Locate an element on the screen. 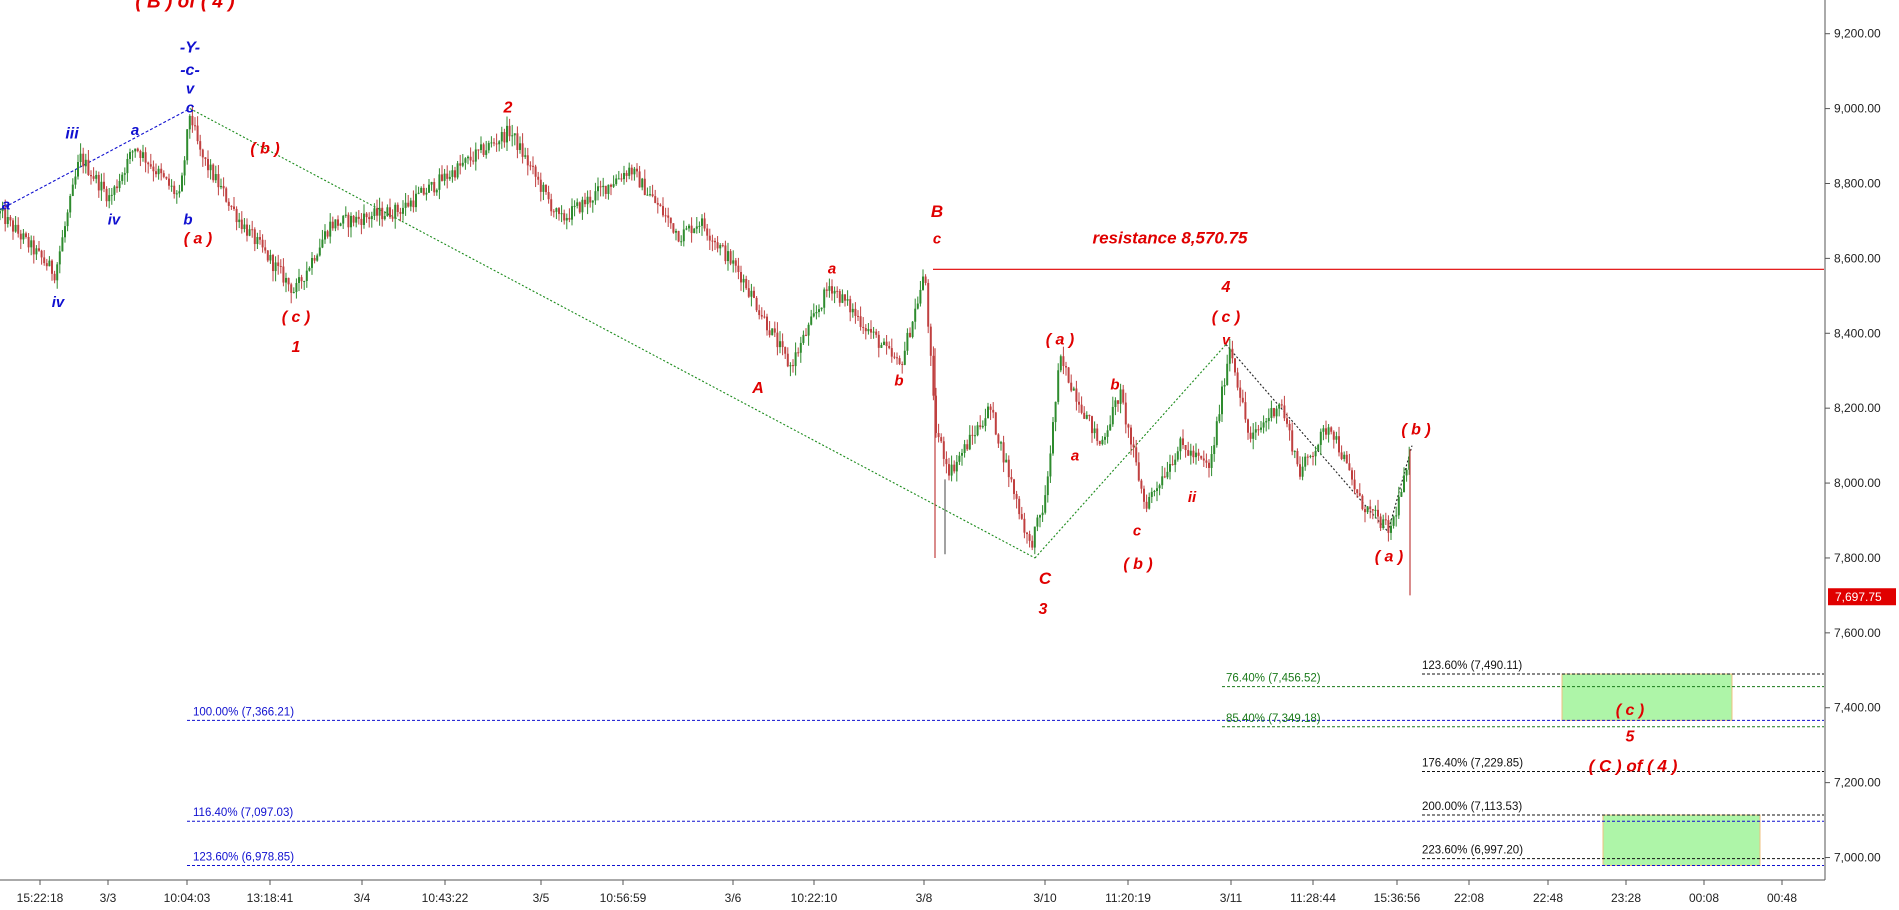 Image resolution: width=1899 pixels, height=910 pixels. x-tick-label: 13:18:41 is located at coordinates (270, 898).